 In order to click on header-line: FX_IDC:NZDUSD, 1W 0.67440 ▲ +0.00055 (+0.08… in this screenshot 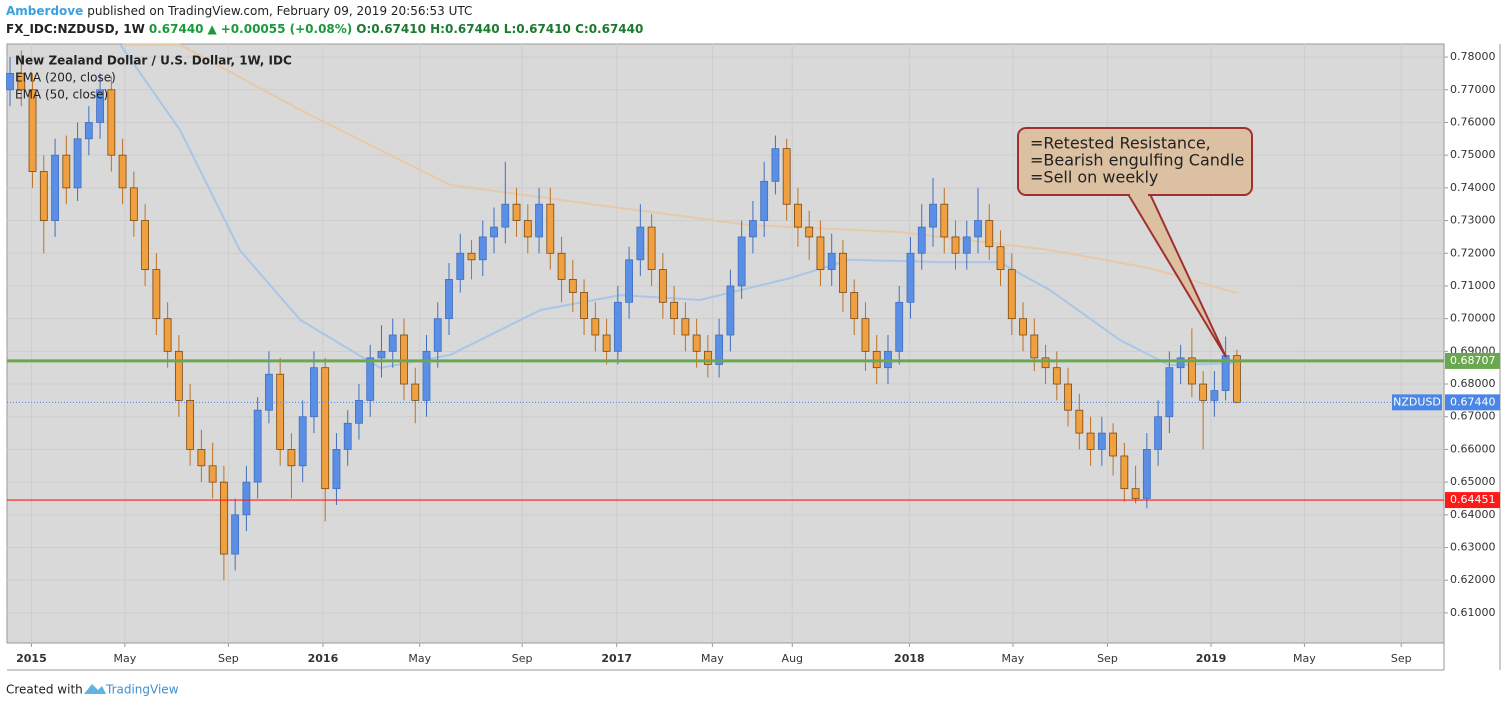, I will do `click(326, 29)`.